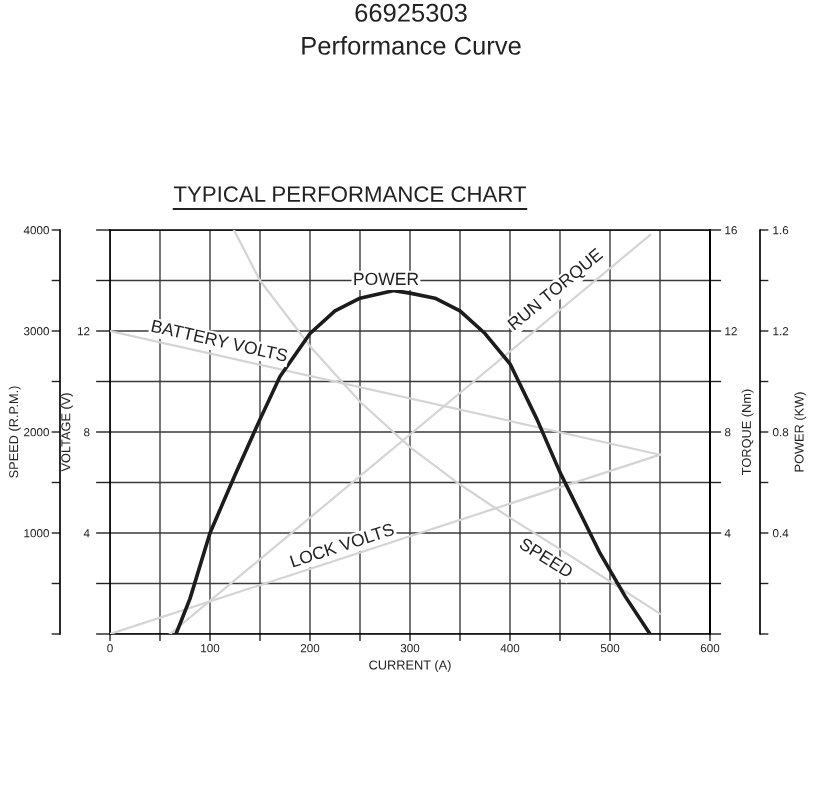 Image resolution: width=822 pixels, height=800 pixels. What do you see at coordinates (342, 545) in the screenshot?
I see `text: LOCK VOLTS` at bounding box center [342, 545].